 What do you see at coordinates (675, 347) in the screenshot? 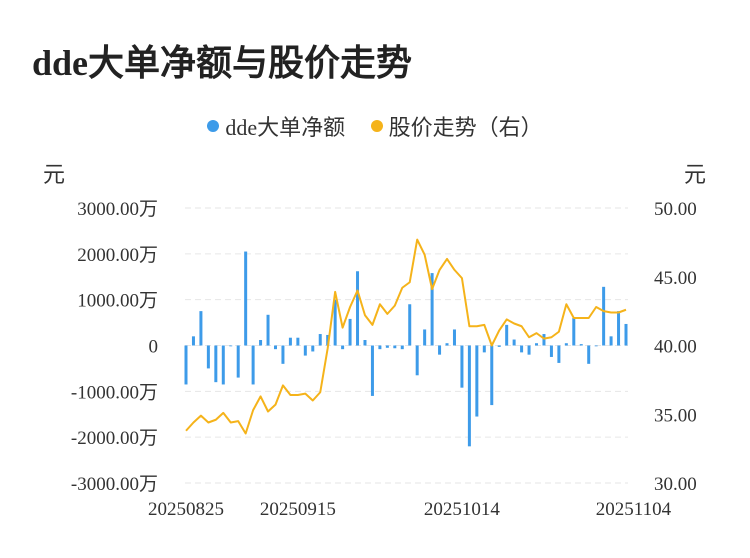
I see `y-right-tick-label: 40.00` at bounding box center [675, 347].